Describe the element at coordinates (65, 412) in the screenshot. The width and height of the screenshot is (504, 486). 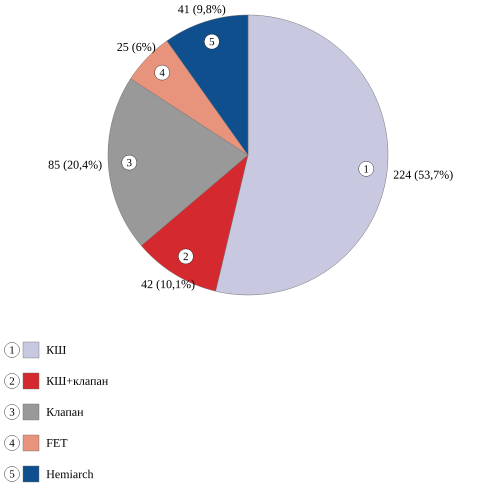
I see `legend-label: Клапан` at that location.